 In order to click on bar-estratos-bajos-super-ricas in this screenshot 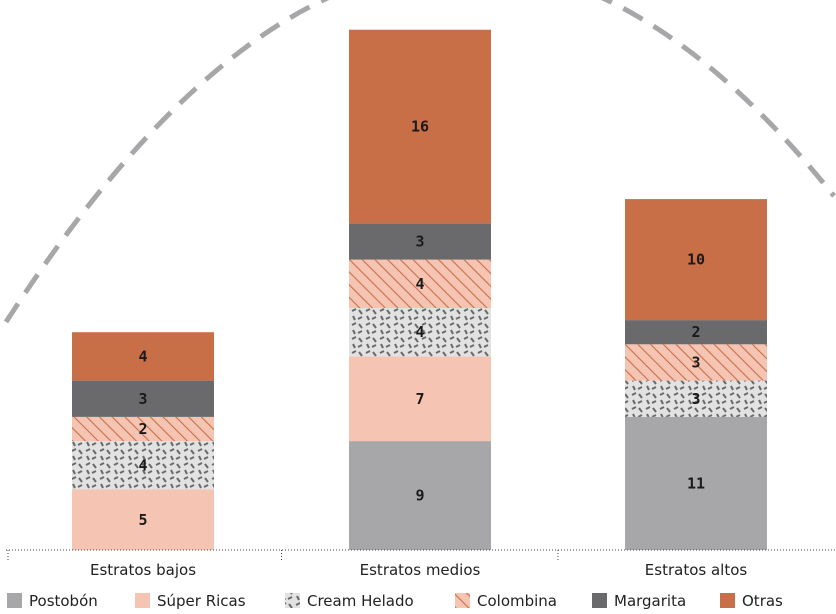, I will do `click(143, 519)`.